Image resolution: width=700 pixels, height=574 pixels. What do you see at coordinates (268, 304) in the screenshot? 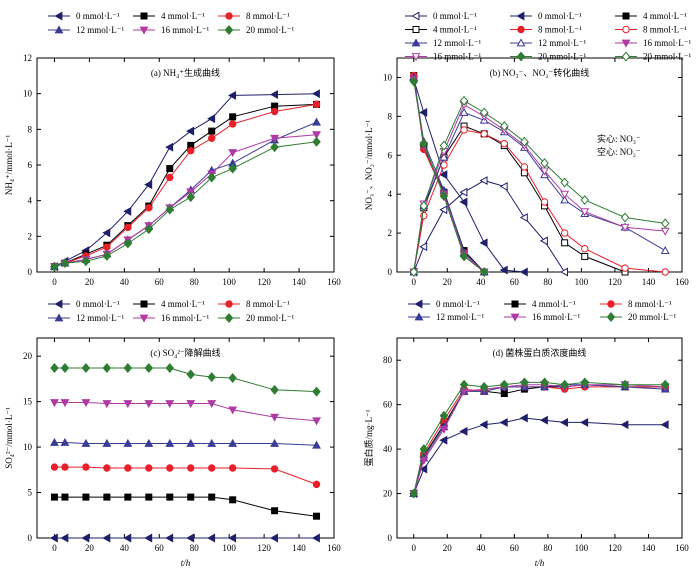
I see `legend-label: 8 mmol·L⁻¹` at bounding box center [268, 304].